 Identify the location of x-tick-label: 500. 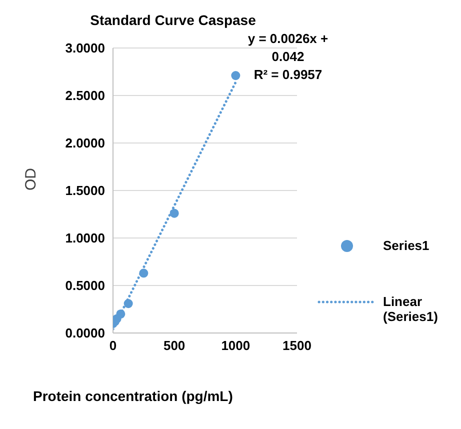
(174, 346).